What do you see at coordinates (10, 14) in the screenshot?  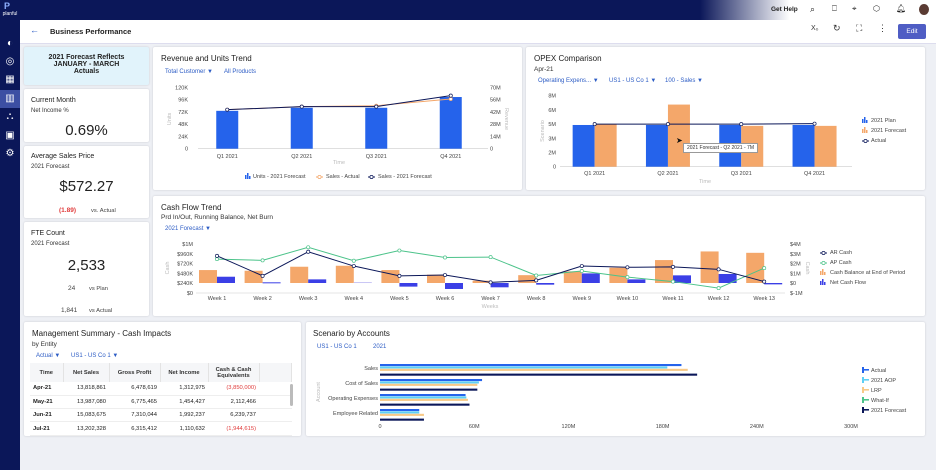 I see `logo-text: planful` at bounding box center [10, 14].